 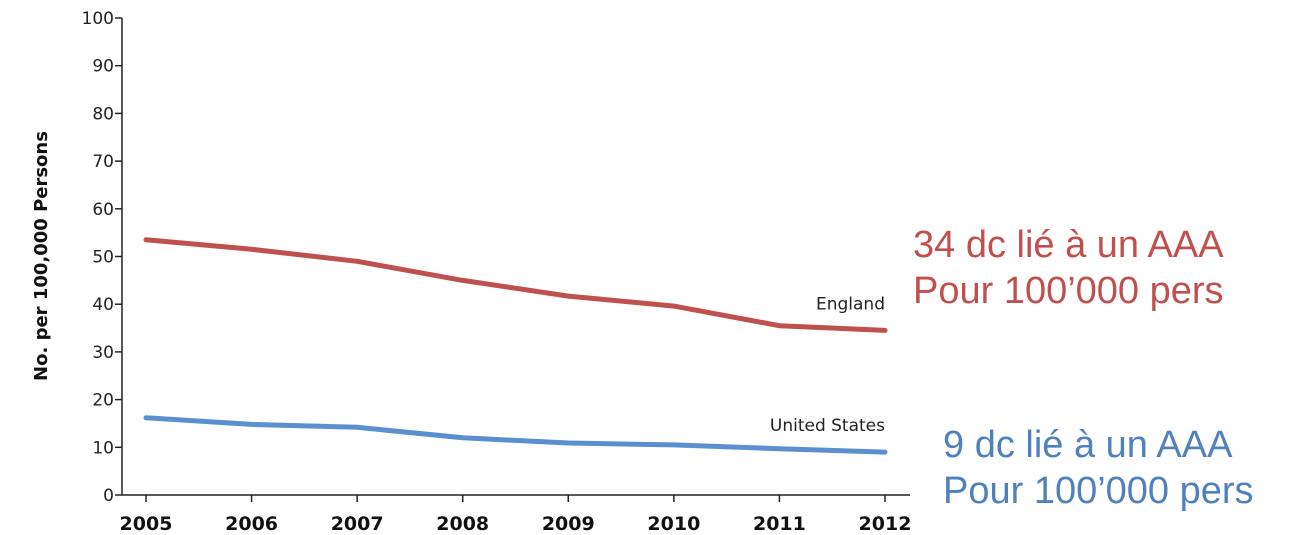 What do you see at coordinates (568, 524) in the screenshot?
I see `x-tick-label: 2009` at bounding box center [568, 524].